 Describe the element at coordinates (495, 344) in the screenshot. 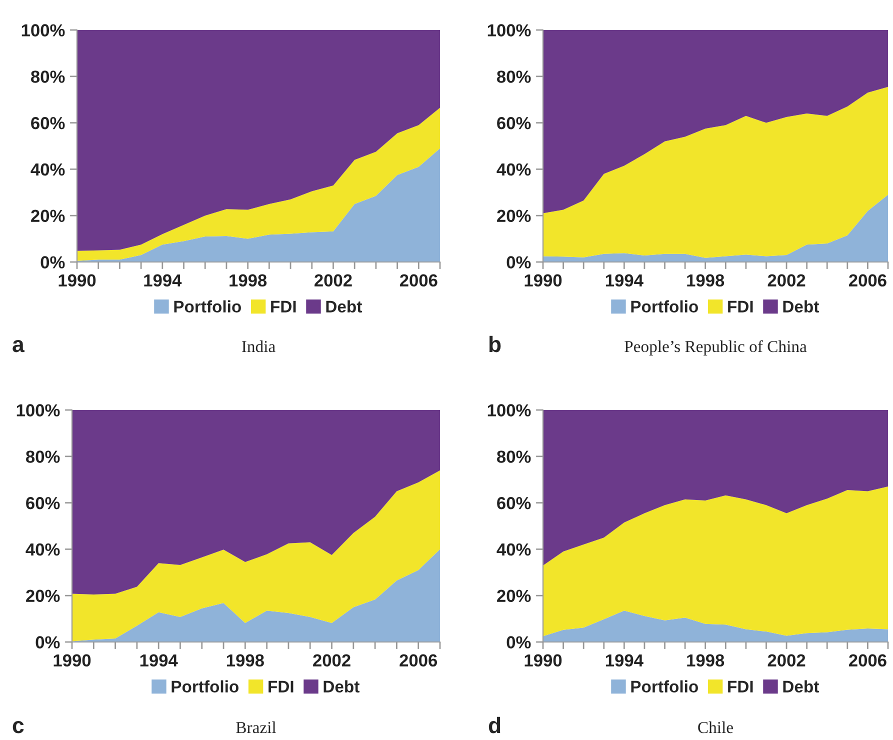

I see `text: b` at that location.